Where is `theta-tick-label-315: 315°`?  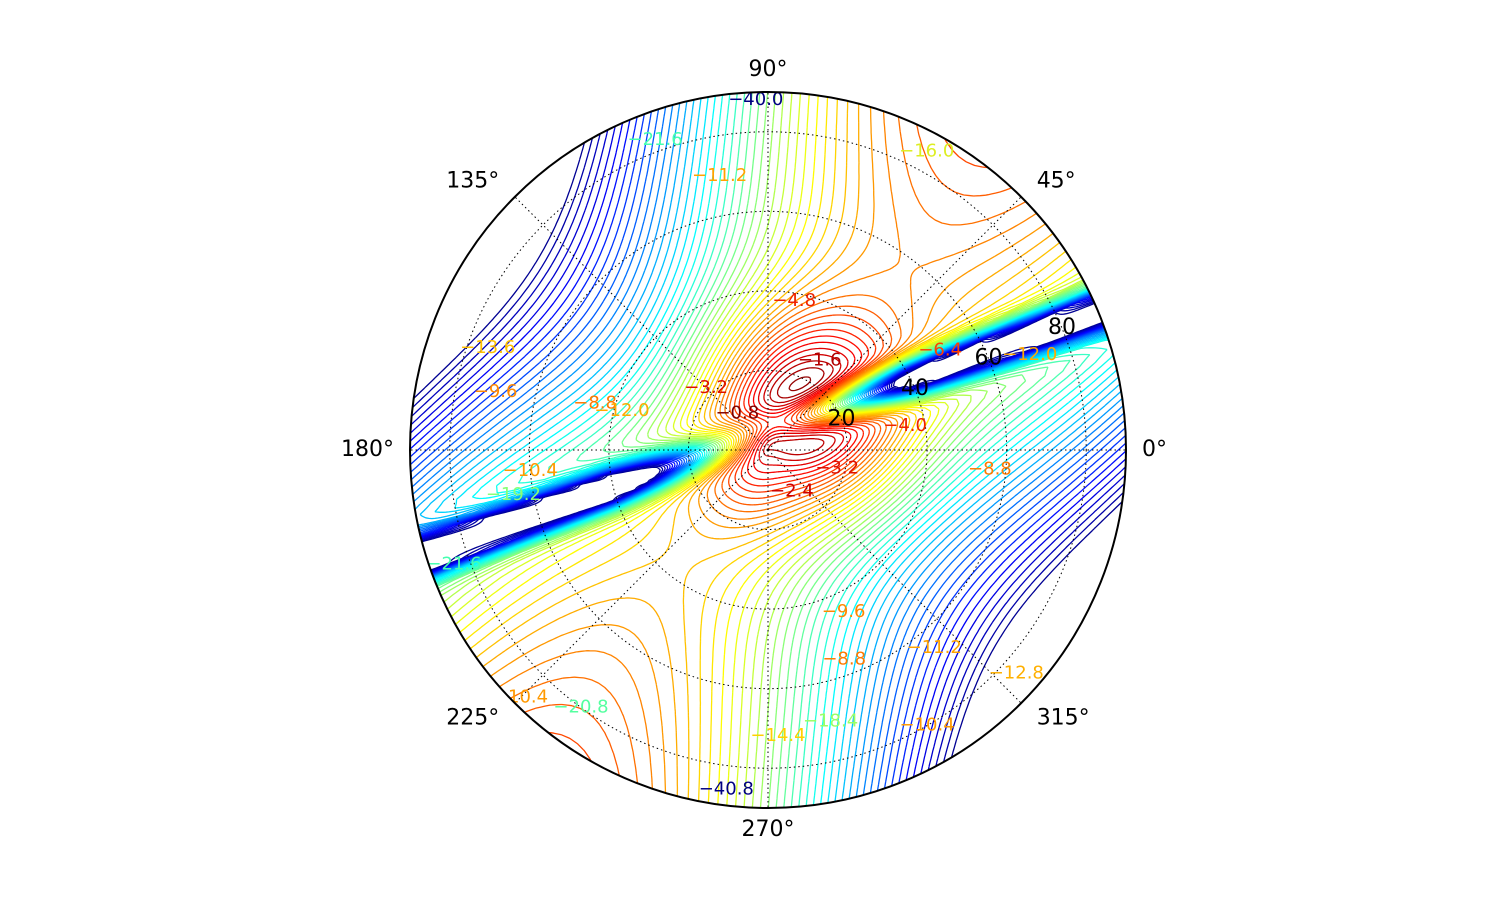 theta-tick-label-315: 315° is located at coordinates (1063, 718).